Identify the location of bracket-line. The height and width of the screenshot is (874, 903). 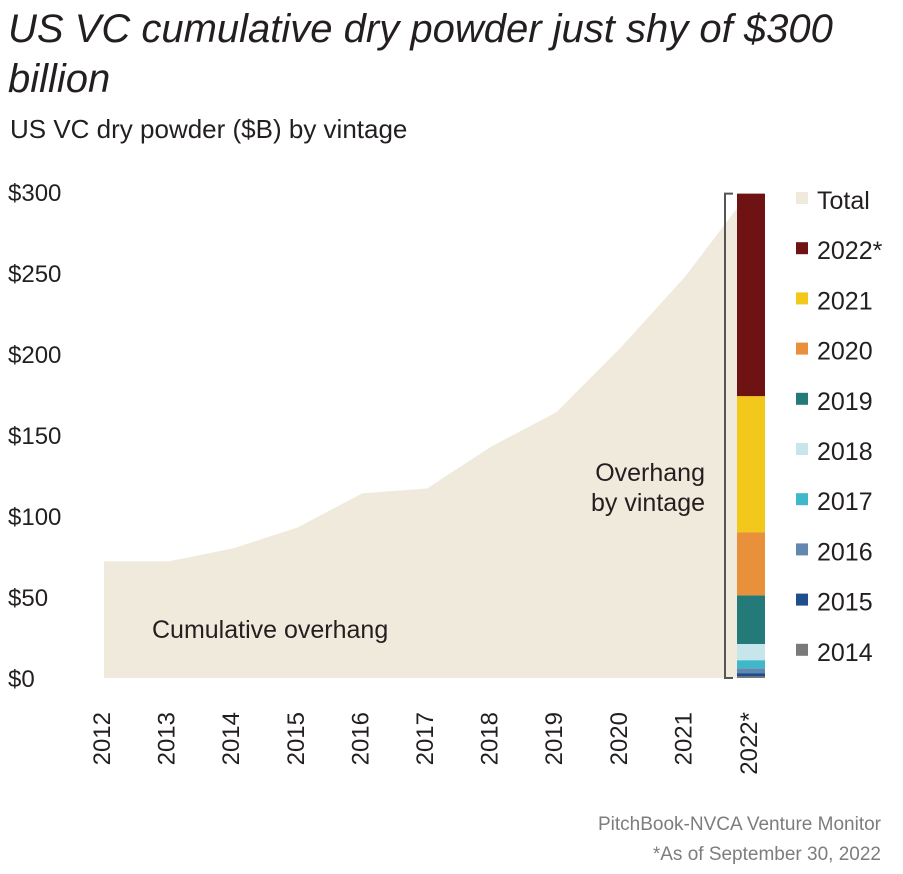
(728, 435).